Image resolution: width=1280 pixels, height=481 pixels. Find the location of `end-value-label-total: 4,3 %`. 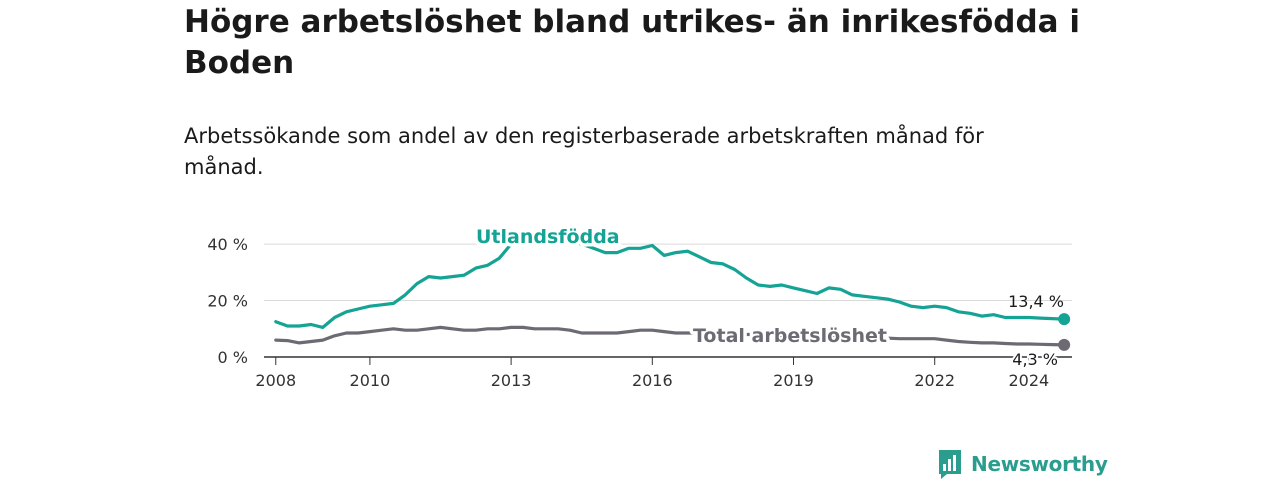

end-value-label-total: 4,3 % is located at coordinates (1035, 359).